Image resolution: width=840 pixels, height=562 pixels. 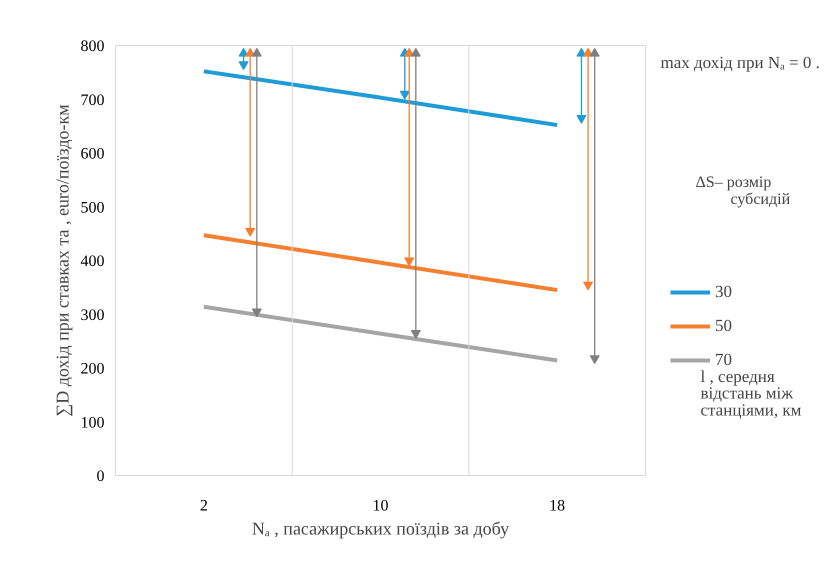 I want to click on x-tick-label: 10, so click(x=380, y=506).